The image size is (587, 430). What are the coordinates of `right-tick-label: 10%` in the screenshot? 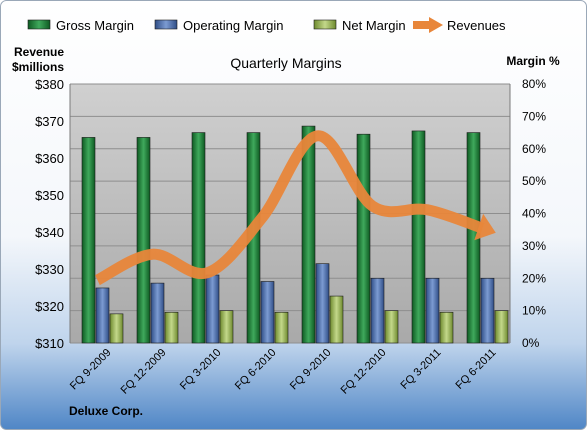 It's located at (534, 311).